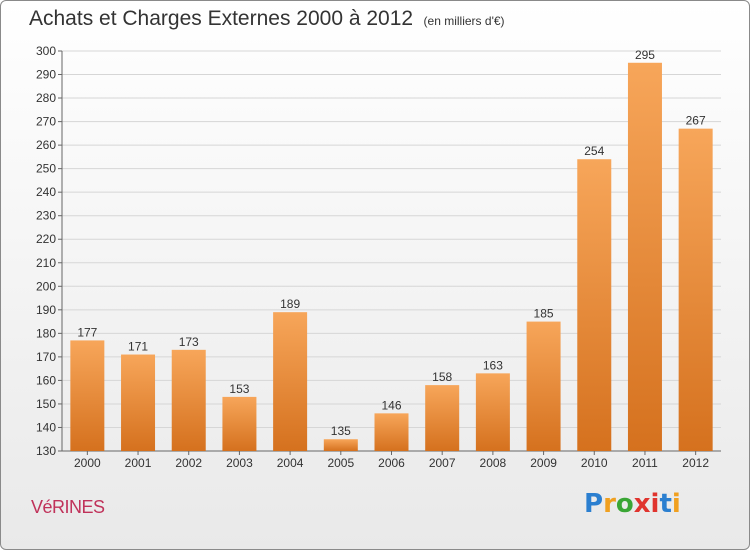 This screenshot has width=750, height=550. I want to click on bar-2001, so click(138, 402).